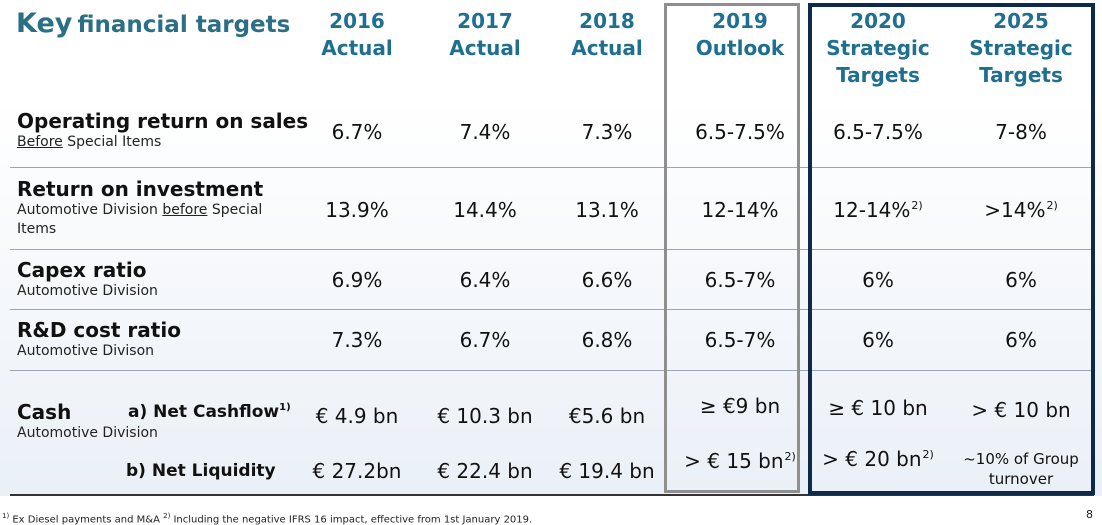  What do you see at coordinates (607, 21) in the screenshot?
I see `column-year: 2018` at bounding box center [607, 21].